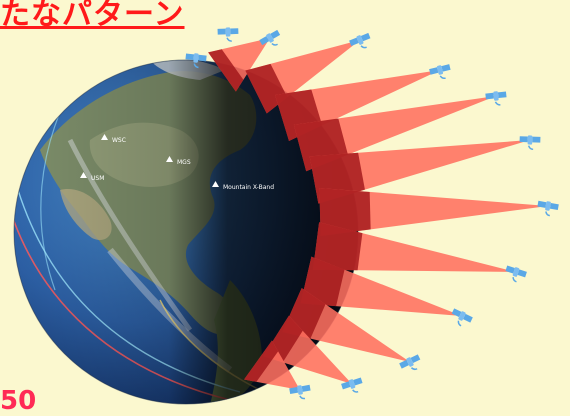 This screenshot has height=416, width=570. What do you see at coordinates (97, 178) in the screenshot?
I see `map-label-3: USM` at bounding box center [97, 178].